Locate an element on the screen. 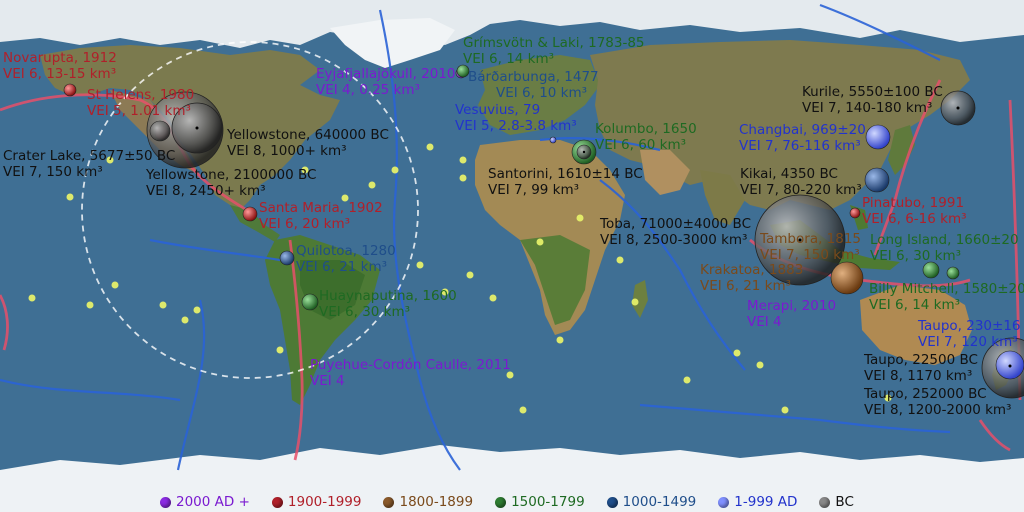 The image size is (1024, 512). legend-item-1500-1799: 1500-1799 is located at coordinates (540, 502).